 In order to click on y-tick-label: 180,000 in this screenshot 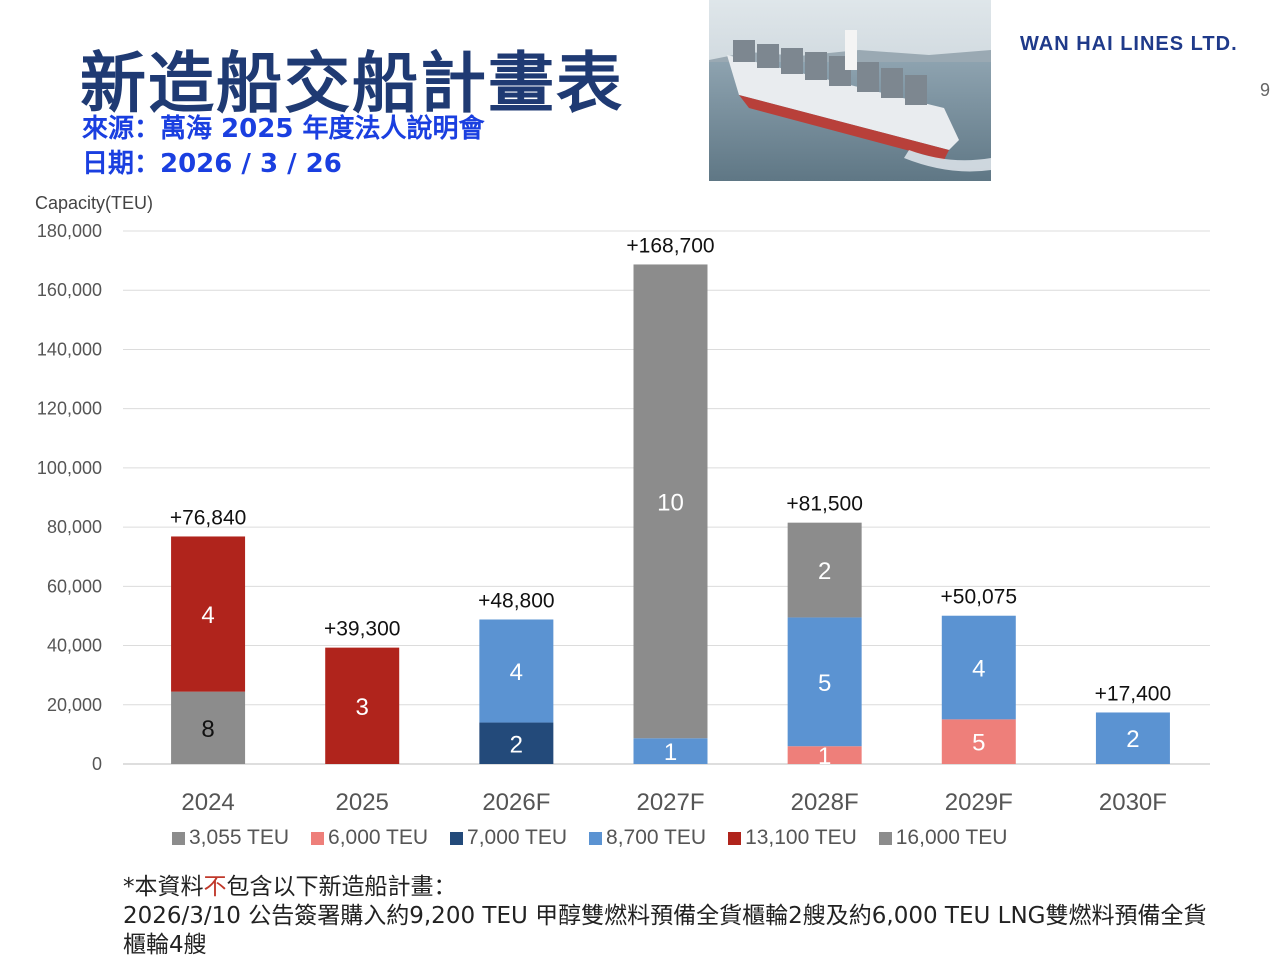, I will do `click(69, 231)`.